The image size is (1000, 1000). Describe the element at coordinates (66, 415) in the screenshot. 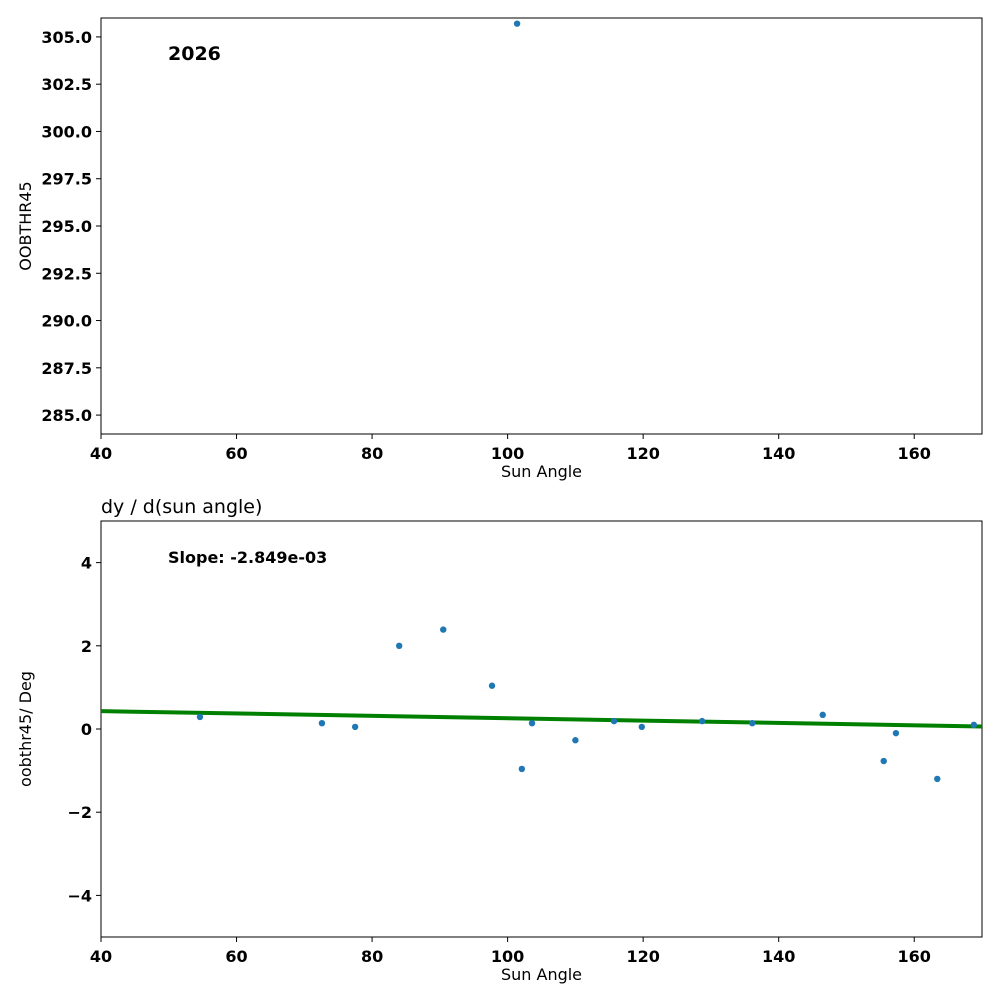

I see `y-tick-label: 285.0` at that location.